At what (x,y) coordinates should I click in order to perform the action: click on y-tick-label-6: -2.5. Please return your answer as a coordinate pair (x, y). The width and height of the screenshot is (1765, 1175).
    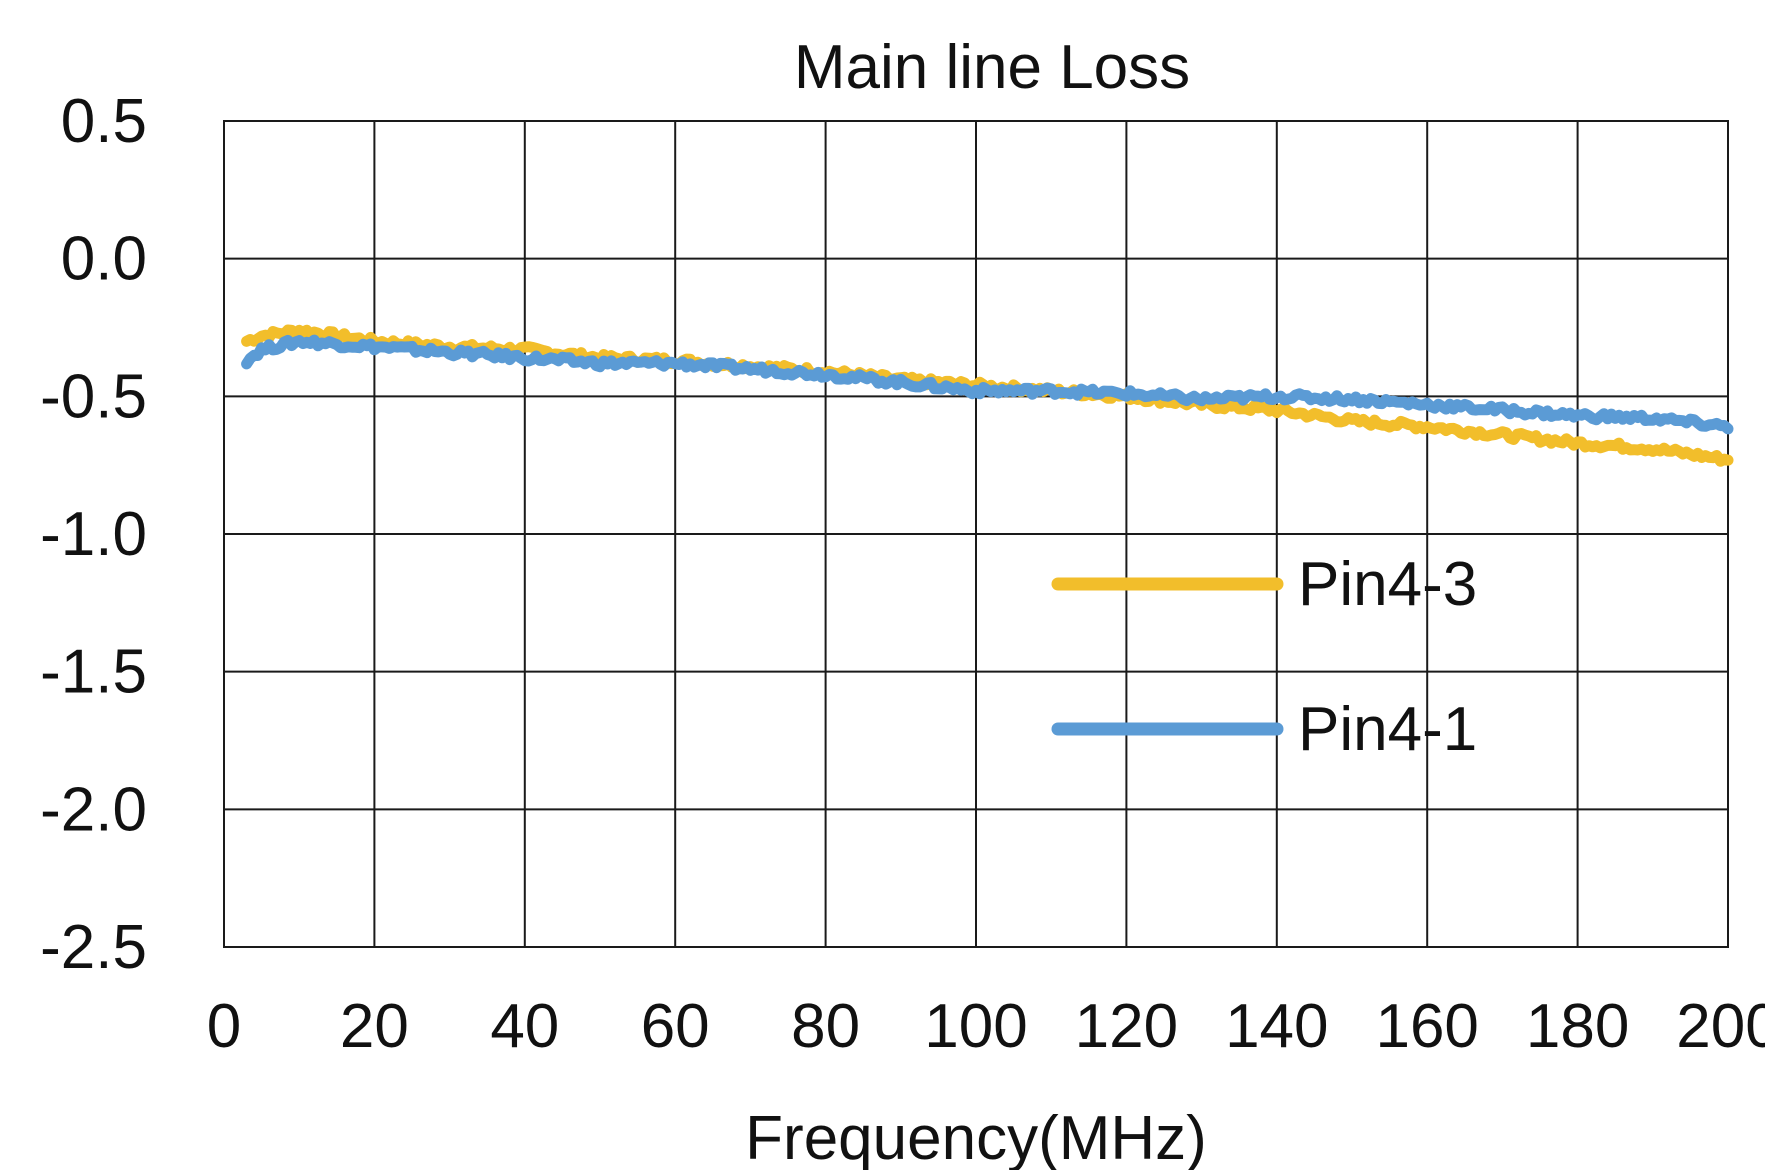
    Looking at the image, I should click on (93, 947).